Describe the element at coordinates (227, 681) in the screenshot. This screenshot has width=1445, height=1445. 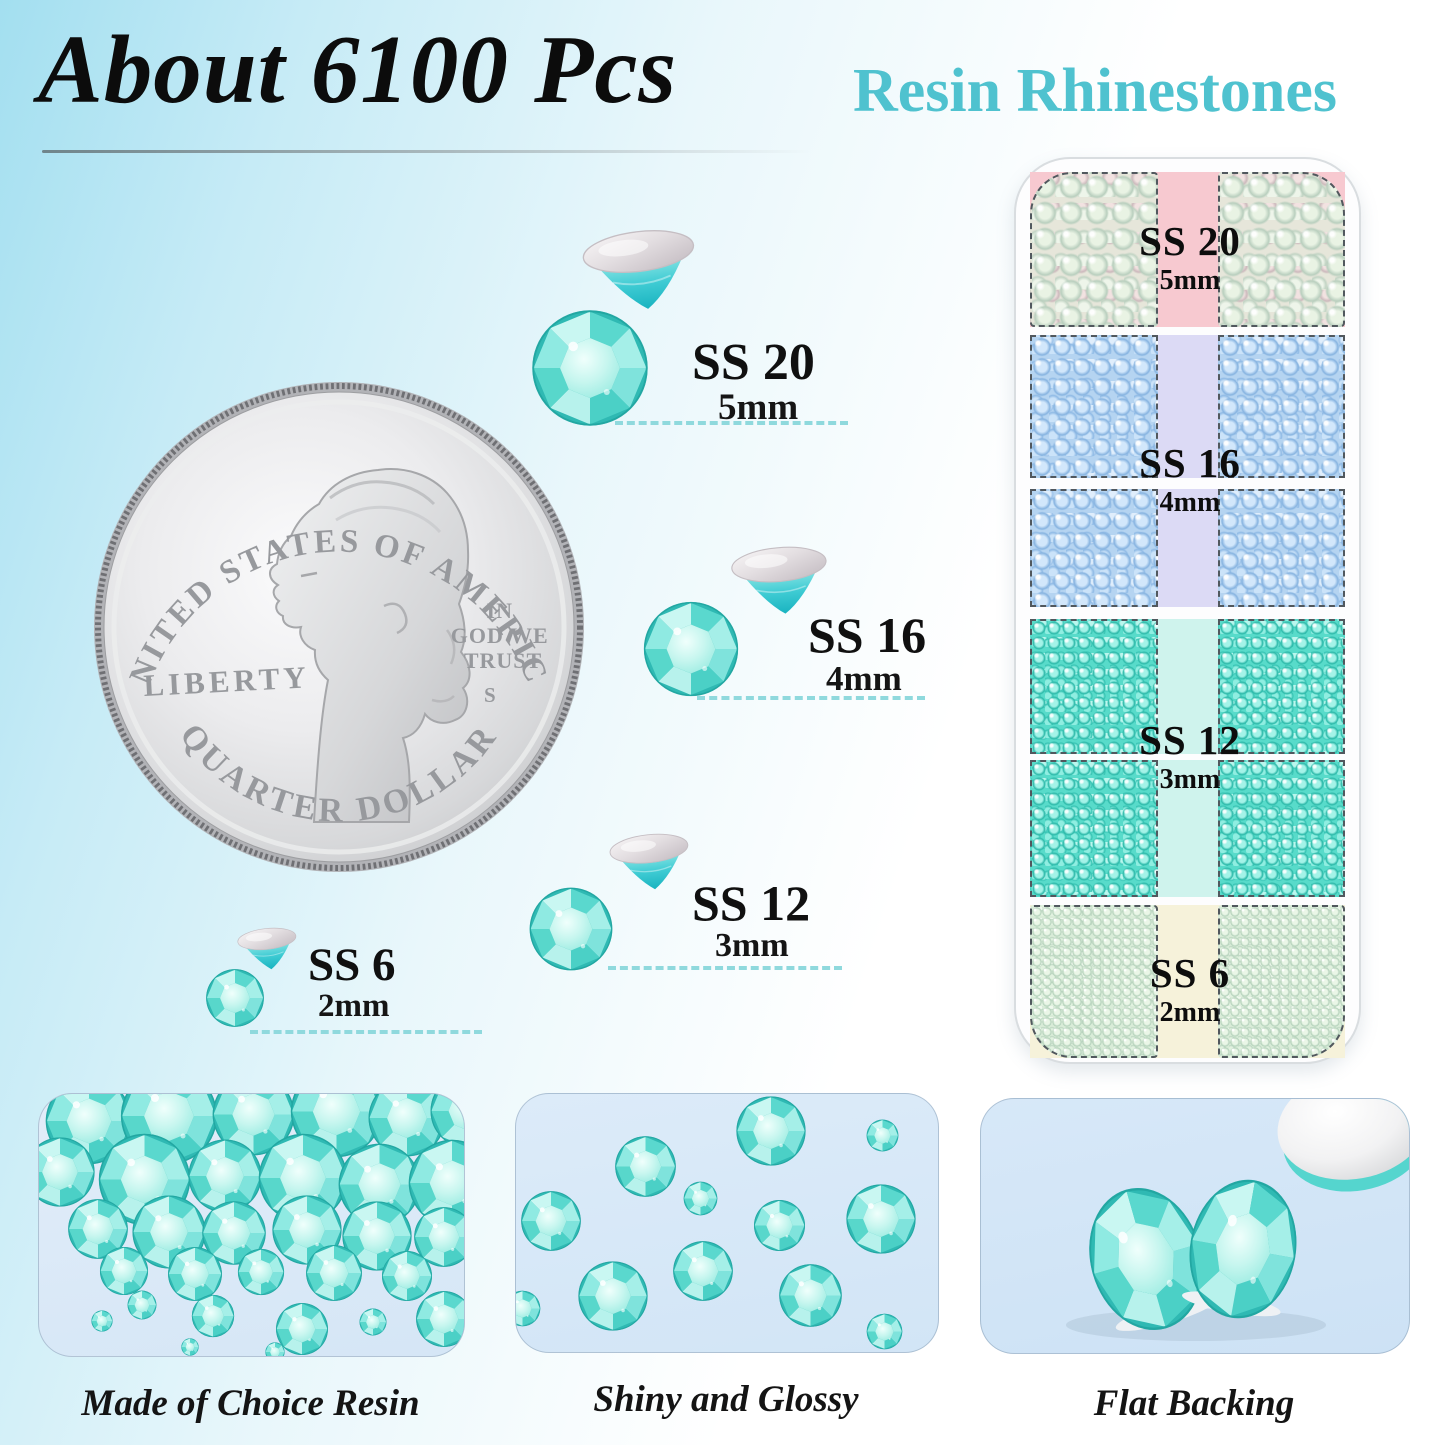
I see `coin-liberty-text: LIBERTY` at that location.